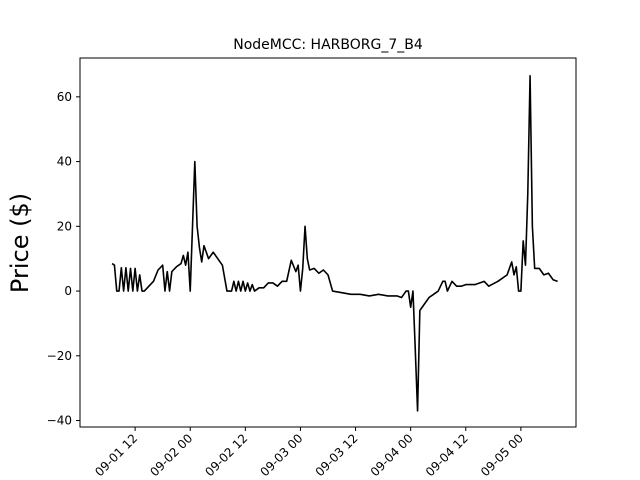  What do you see at coordinates (328, 45) in the screenshot?
I see `chart-title: NodeMCC: HARBORG_7_B4` at bounding box center [328, 45].